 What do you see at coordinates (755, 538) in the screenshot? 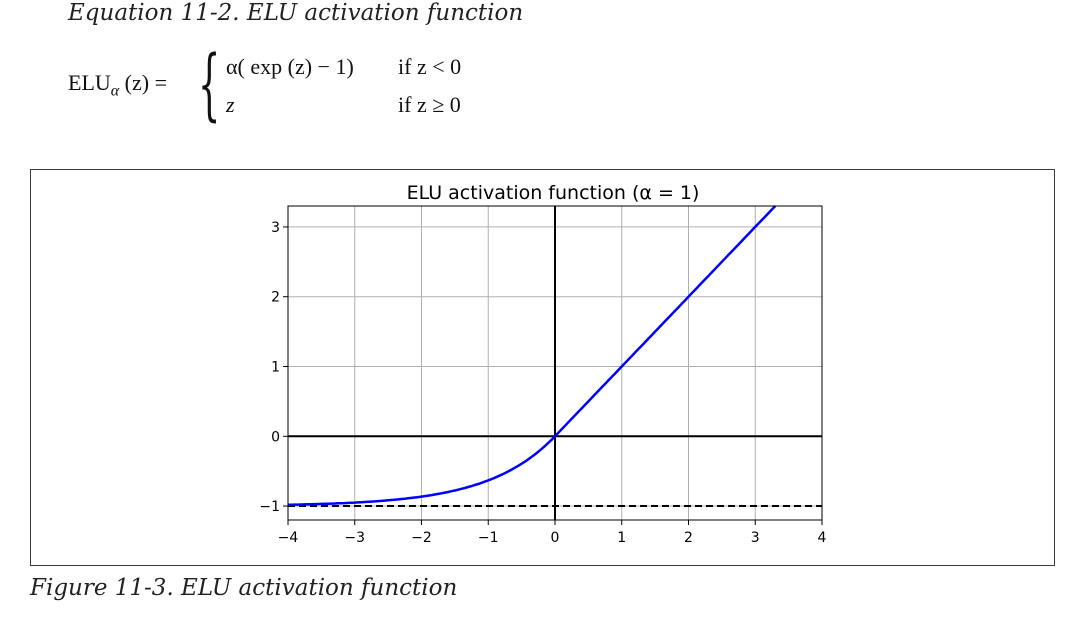
I see `x-tick-label: 3` at bounding box center [755, 538].